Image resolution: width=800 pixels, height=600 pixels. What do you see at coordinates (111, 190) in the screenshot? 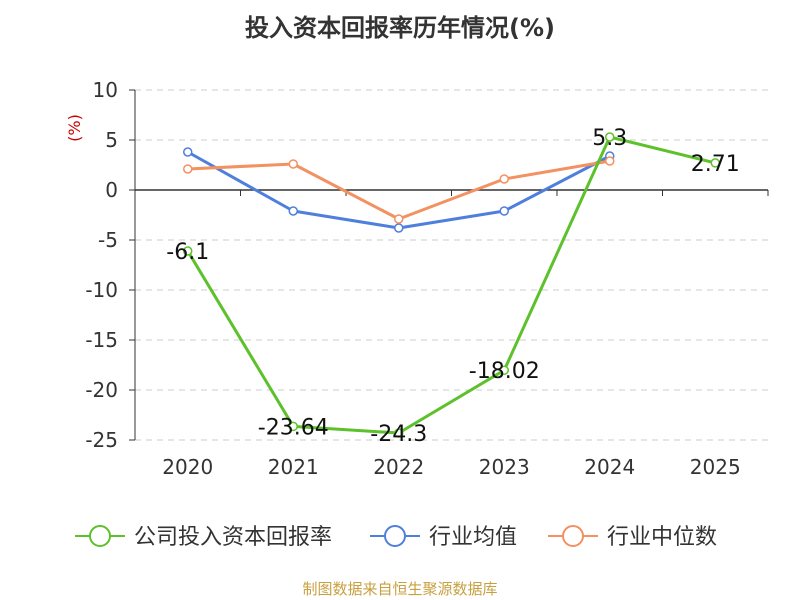
I see `y-tick-label: 0` at bounding box center [111, 190].